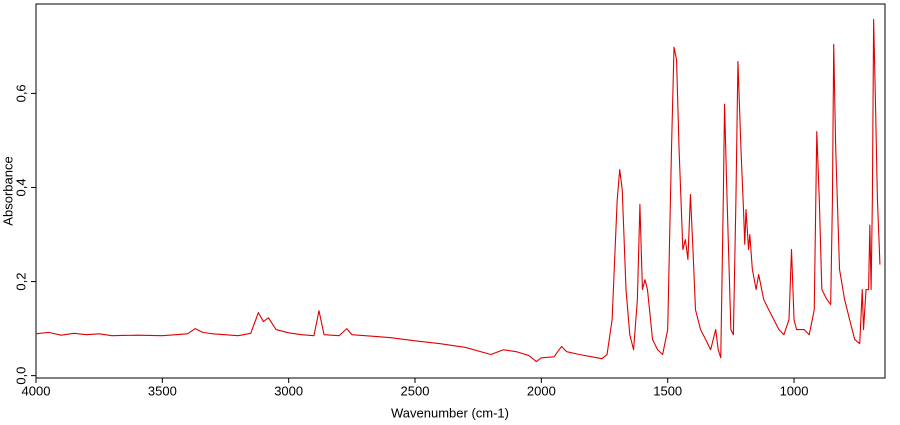 This screenshot has width=900, height=425. Describe the element at coordinates (20, 187) in the screenshot. I see `y-tick-label: 0,4` at that location.